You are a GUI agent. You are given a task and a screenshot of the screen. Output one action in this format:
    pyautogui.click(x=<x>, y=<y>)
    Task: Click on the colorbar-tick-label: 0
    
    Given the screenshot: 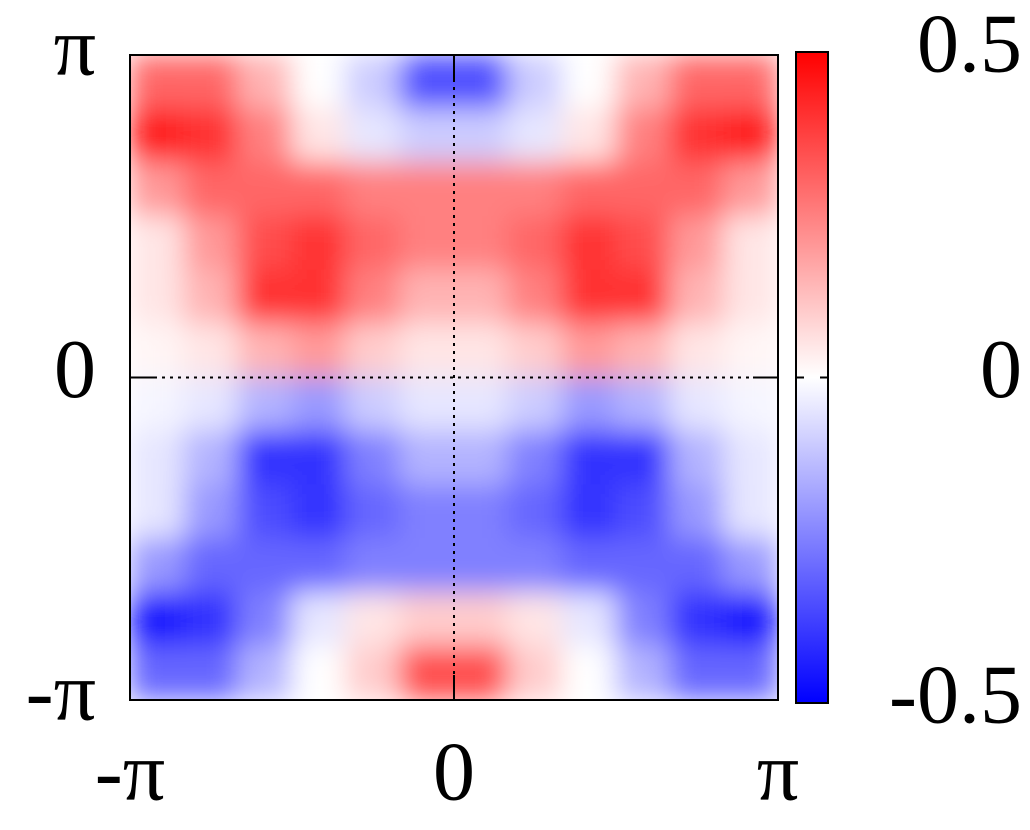 What is the action you would take?
    pyautogui.click(x=1001, y=369)
    